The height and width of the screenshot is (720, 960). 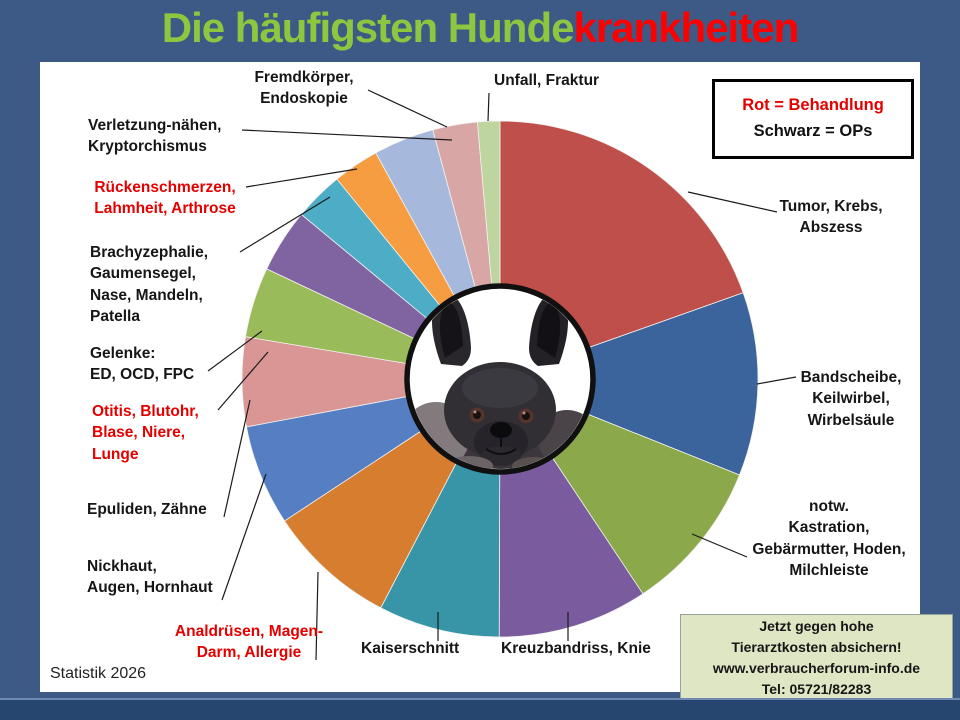 I want to click on leader-line-analdruesen, so click(x=317, y=616).